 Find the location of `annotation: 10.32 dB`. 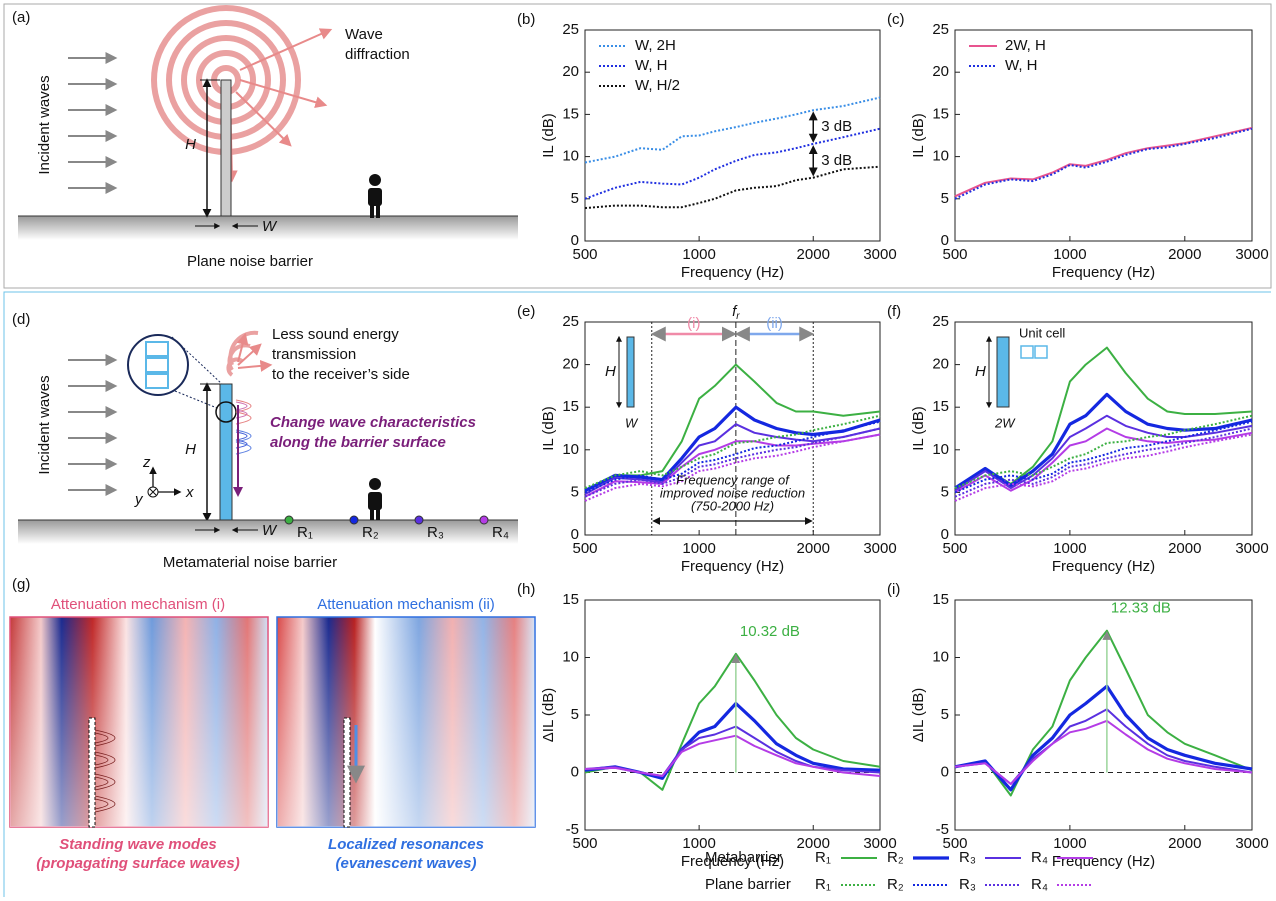

annotation: 10.32 dB is located at coordinates (770, 631).